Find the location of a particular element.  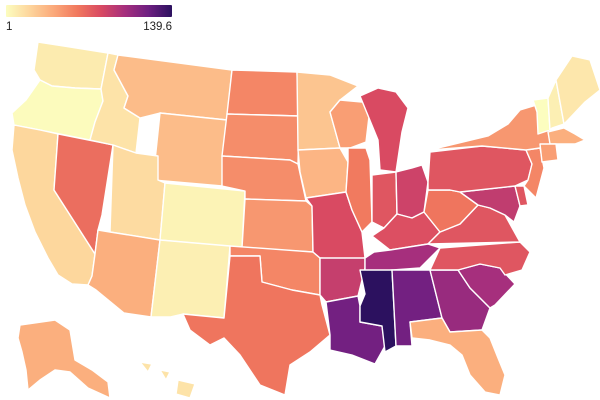

state-NH is located at coordinates (556, 105).